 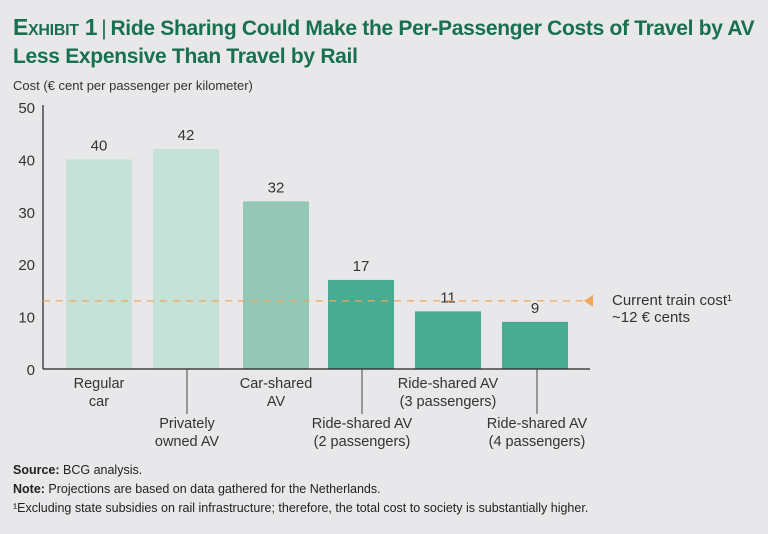 I want to click on data-label: 32, so click(x=276, y=187).